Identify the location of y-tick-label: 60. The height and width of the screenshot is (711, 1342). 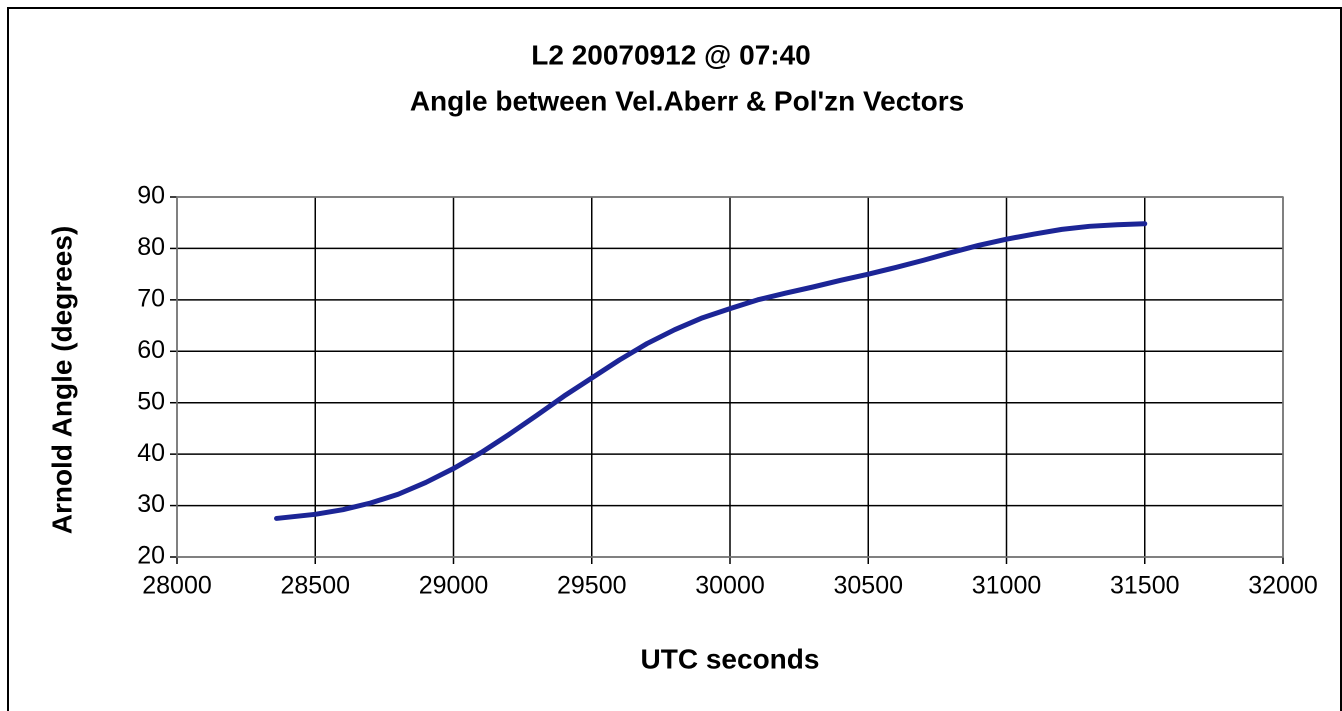
(151, 350).